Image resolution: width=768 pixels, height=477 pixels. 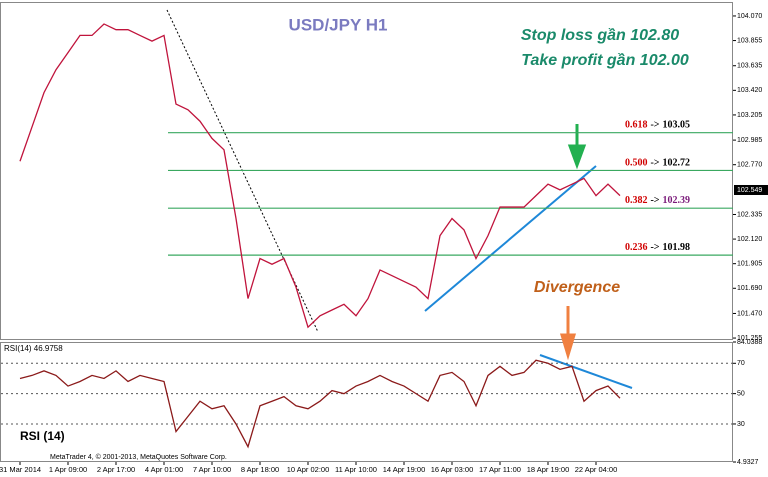 I want to click on y-tick-label: 104.070, so click(x=749, y=16).